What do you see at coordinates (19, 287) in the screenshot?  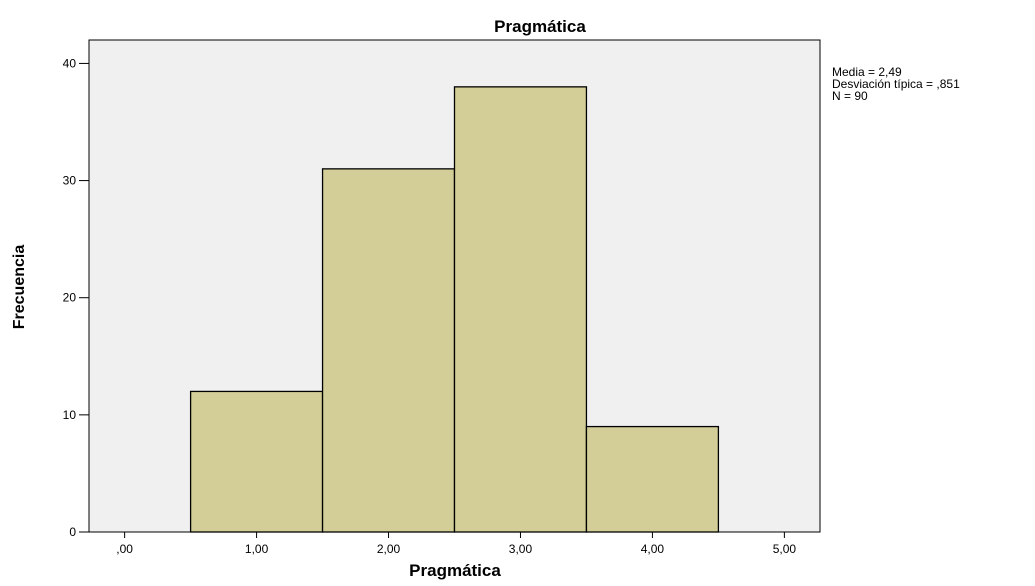 I see `y-axis-label: Frecuencia` at bounding box center [19, 287].